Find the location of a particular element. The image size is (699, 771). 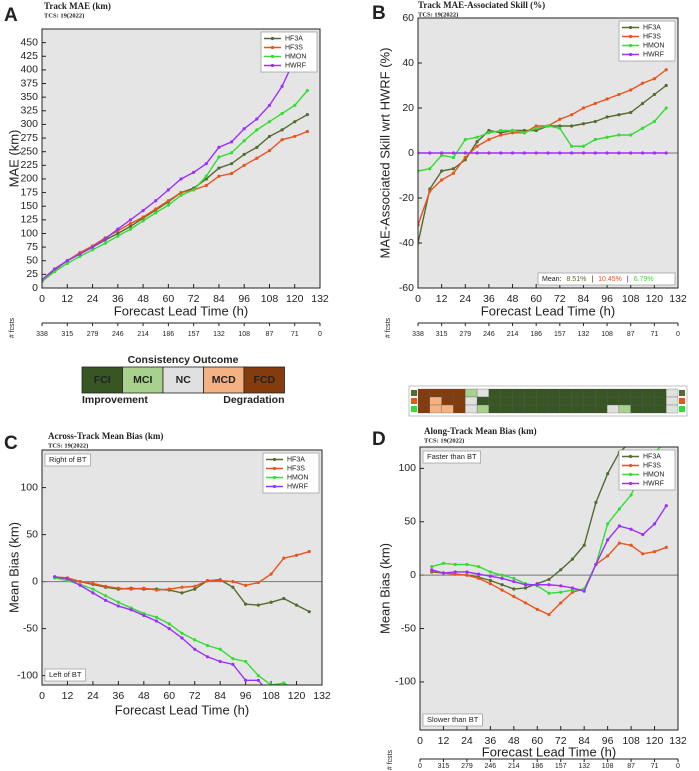

annotation-box is located at coordinates (67, 460).